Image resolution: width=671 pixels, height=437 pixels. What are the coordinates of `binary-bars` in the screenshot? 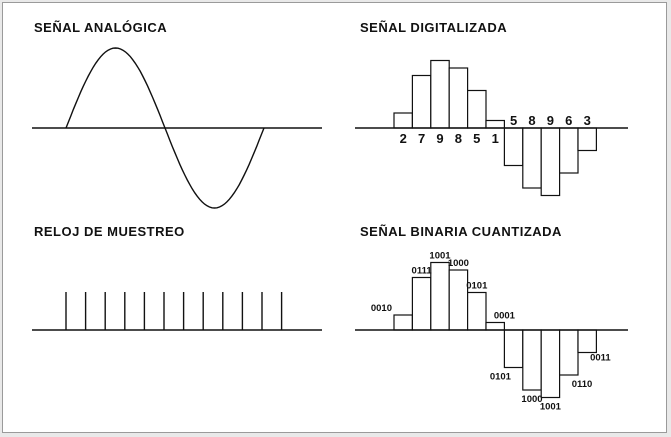 It's located at (495, 330).